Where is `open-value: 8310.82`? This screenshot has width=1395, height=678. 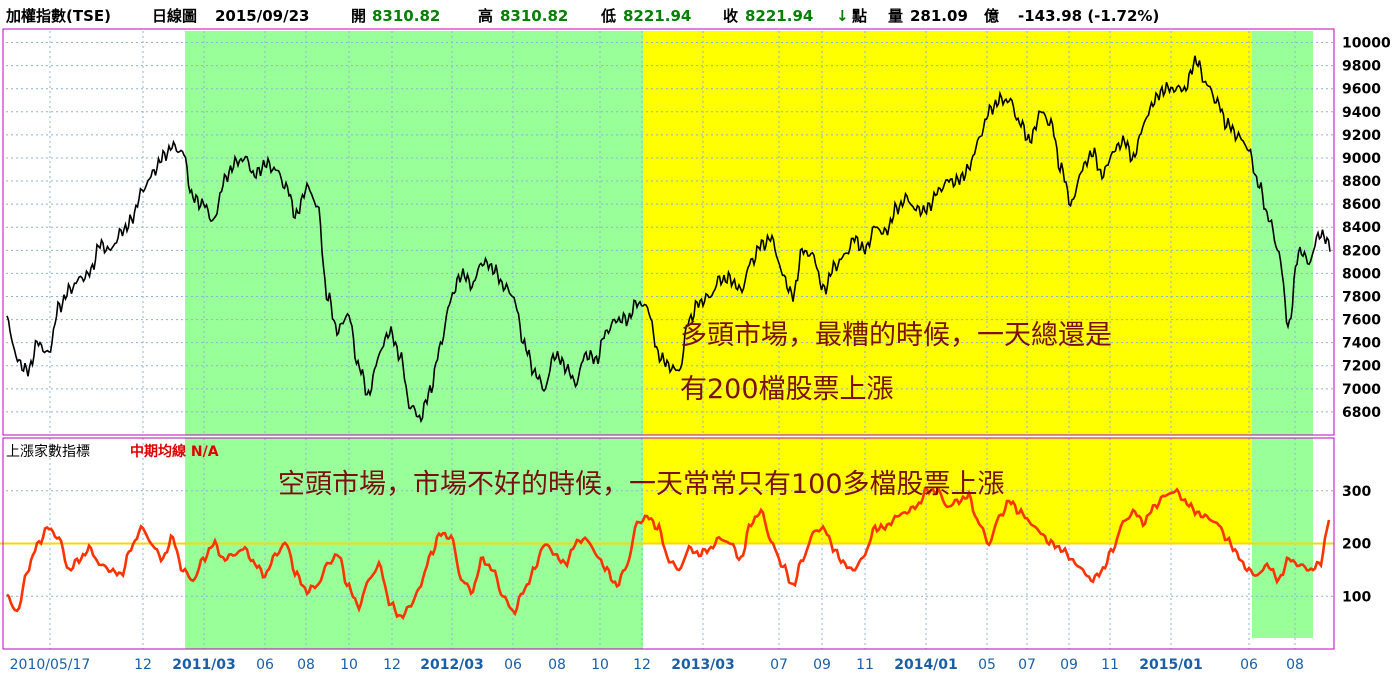 open-value: 8310.82 is located at coordinates (406, 16).